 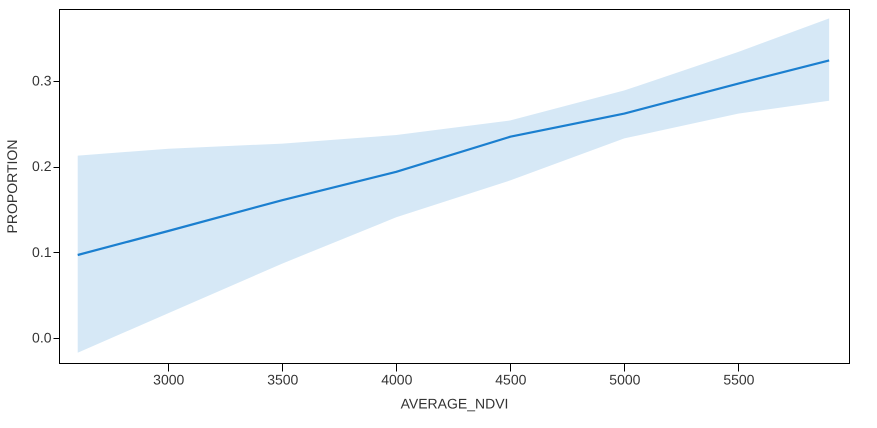 What do you see at coordinates (625, 380) in the screenshot?
I see `x-tick-label: 5000` at bounding box center [625, 380].